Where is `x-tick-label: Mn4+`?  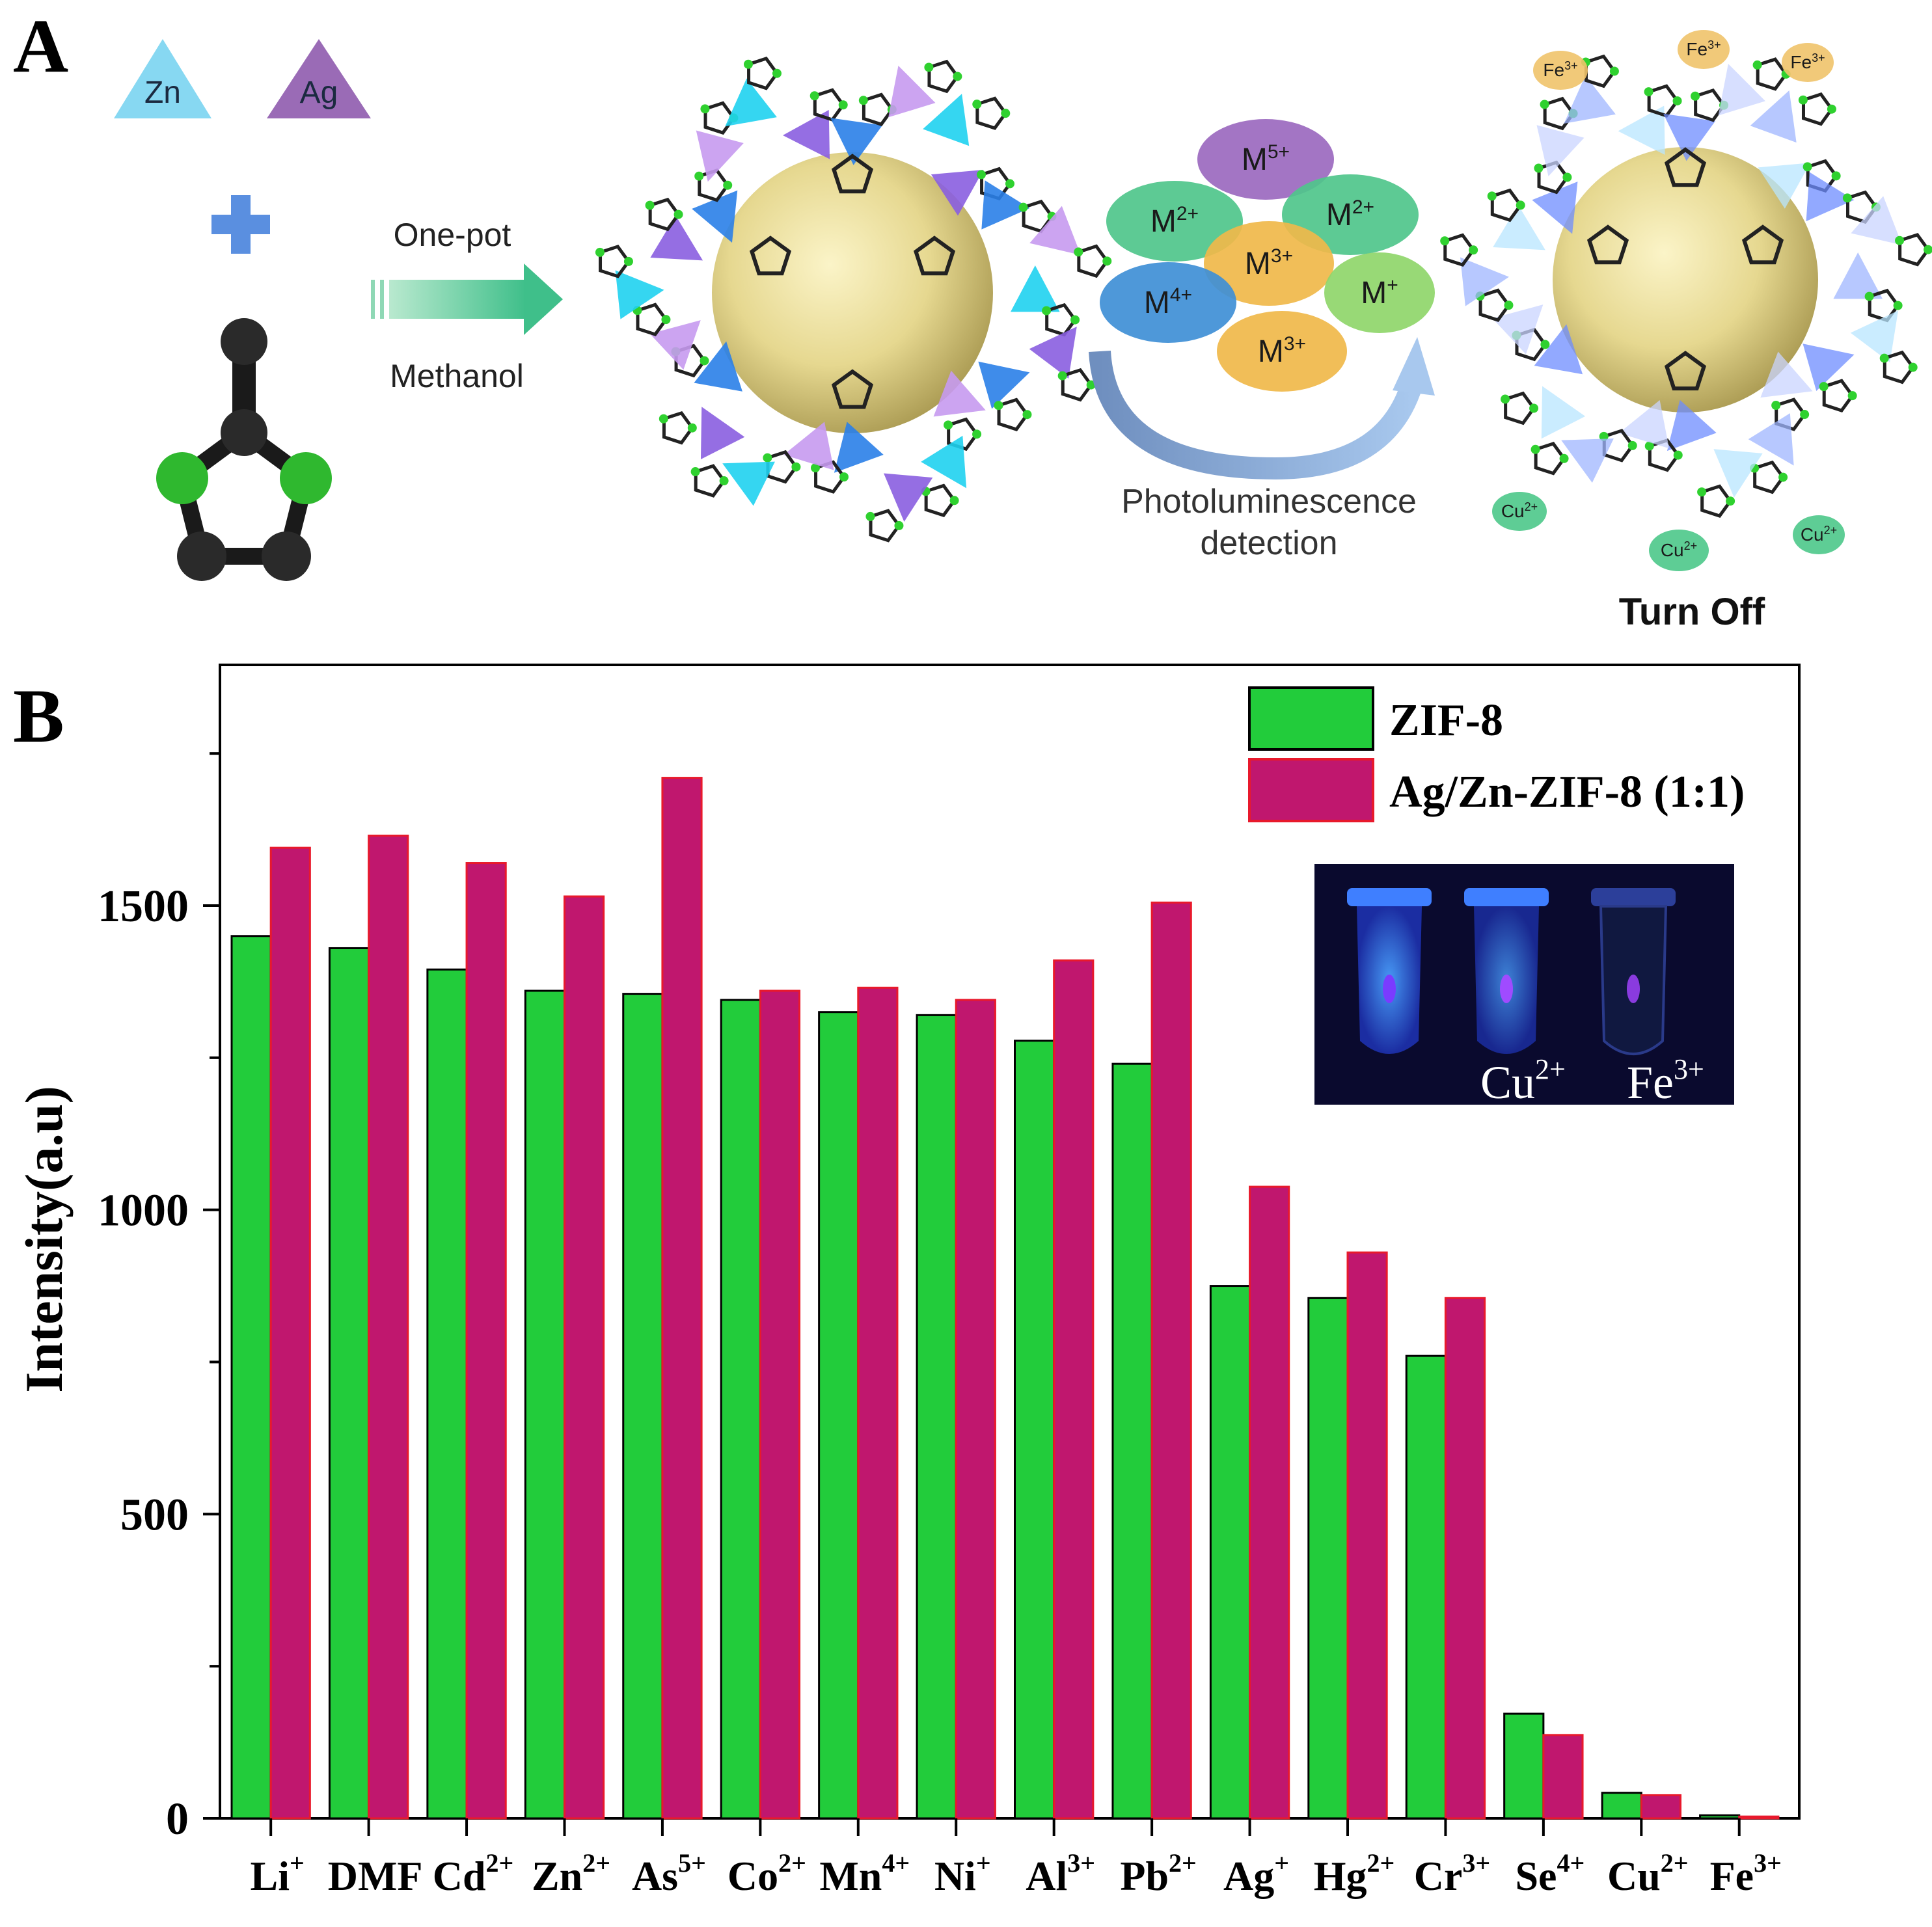 x-tick-label: Mn4+ is located at coordinates (865, 1873).